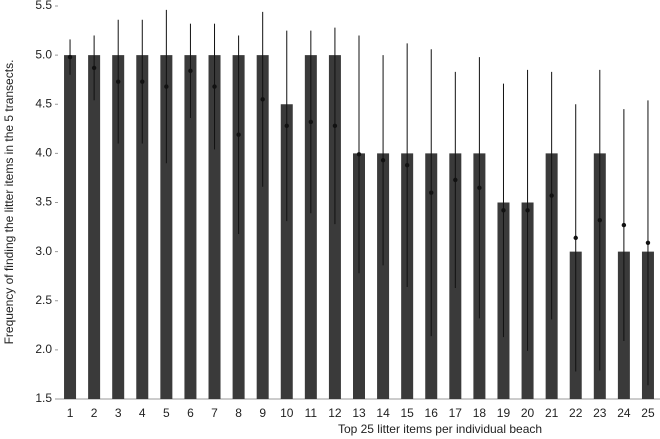 This screenshot has width=660, height=439. Describe the element at coordinates (43, 251) in the screenshot. I see `y-tick-label: 3.0` at that location.